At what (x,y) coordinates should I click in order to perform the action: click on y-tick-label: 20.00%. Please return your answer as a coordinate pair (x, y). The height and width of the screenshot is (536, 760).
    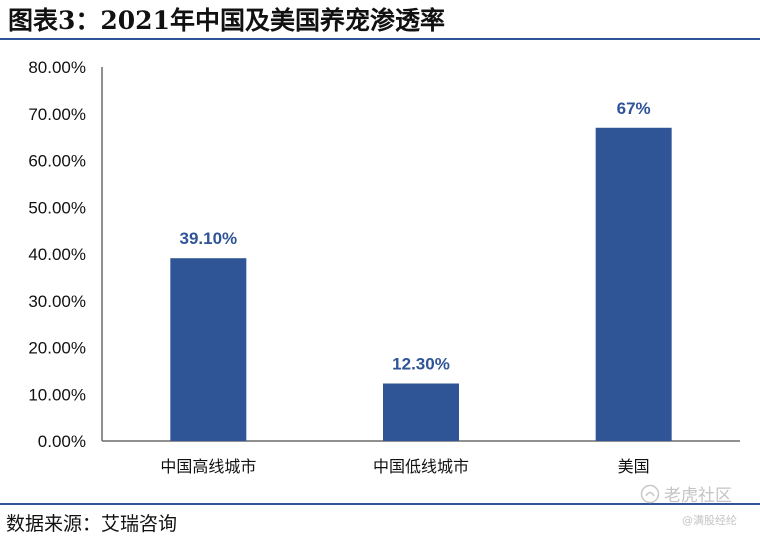
    Looking at the image, I should click on (57, 348).